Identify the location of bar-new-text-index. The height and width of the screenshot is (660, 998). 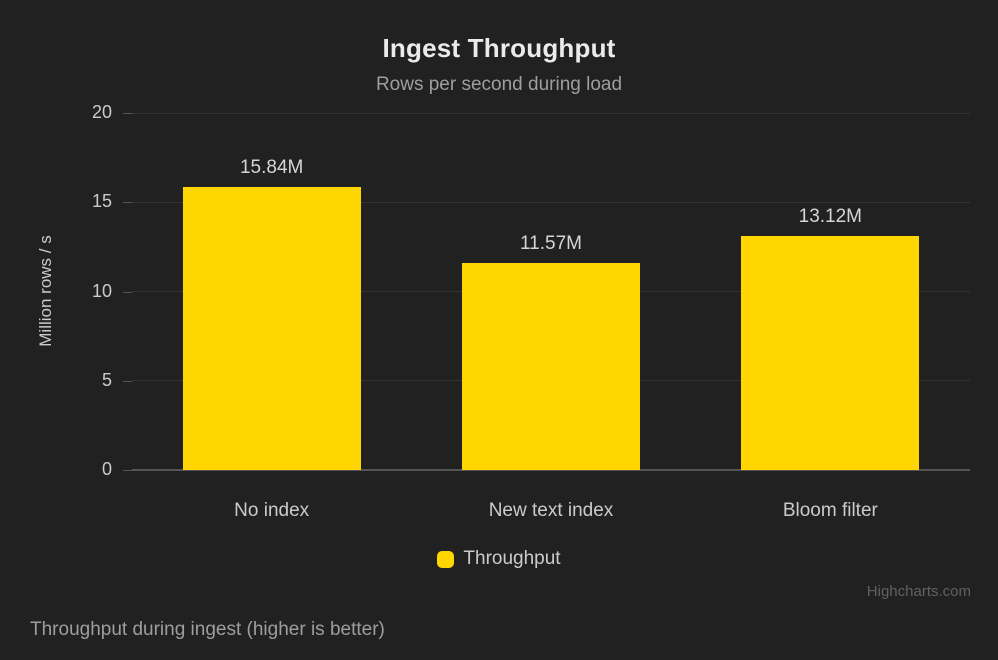
(551, 366).